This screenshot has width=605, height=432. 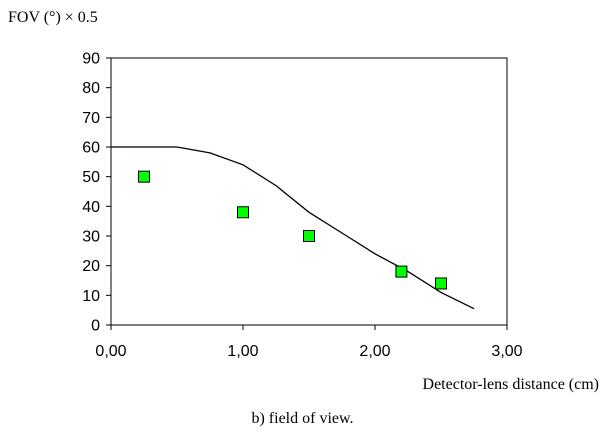 I want to click on x-tick-label: 2,00, so click(x=374, y=351).